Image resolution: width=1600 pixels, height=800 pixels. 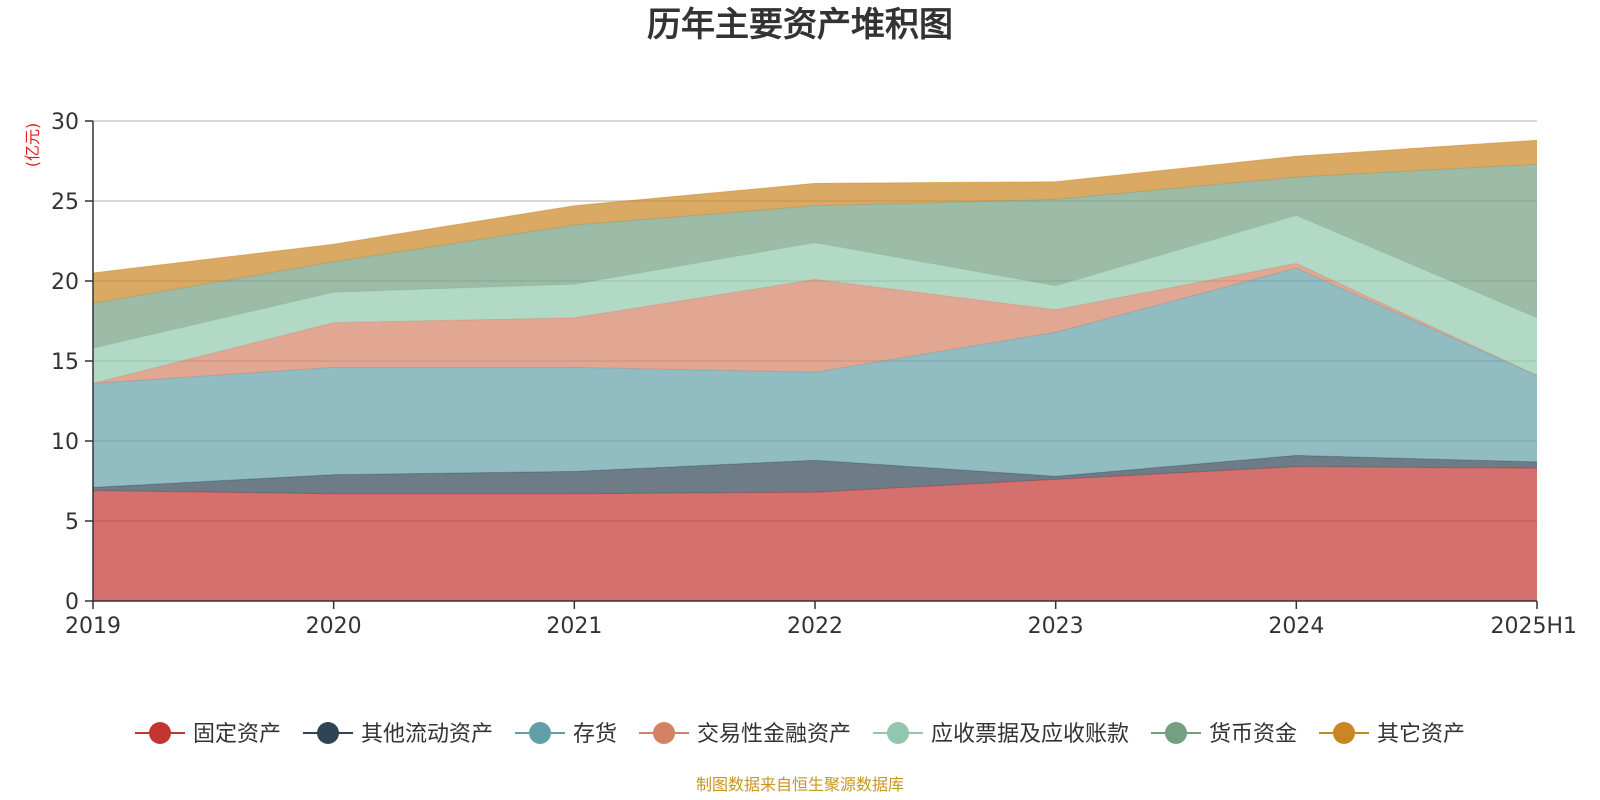 I want to click on legend-item-4: 应收票据及应收账款, so click(x=1001, y=734).